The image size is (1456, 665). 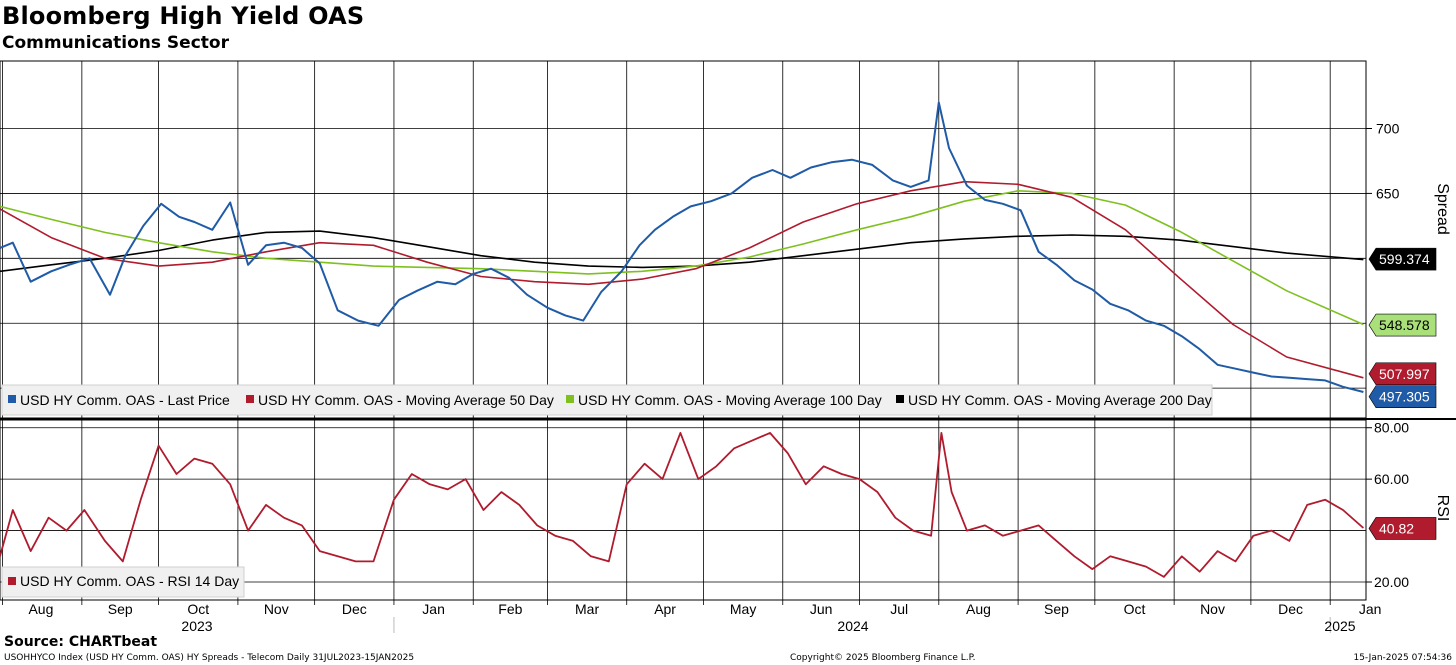 I want to click on last-value-tag-ma50: 507.997, so click(x=1404, y=374).